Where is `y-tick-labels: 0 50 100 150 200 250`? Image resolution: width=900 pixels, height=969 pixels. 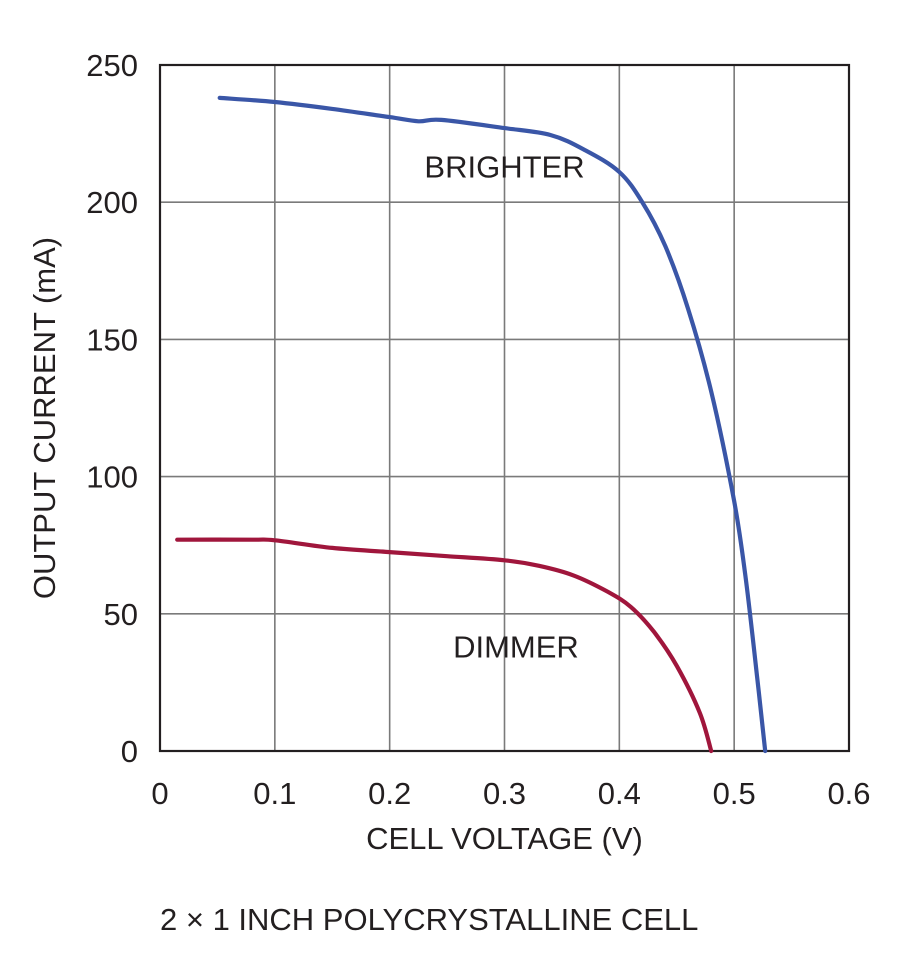 y-tick-labels: 0 50 100 150 200 250 is located at coordinates (112, 408).